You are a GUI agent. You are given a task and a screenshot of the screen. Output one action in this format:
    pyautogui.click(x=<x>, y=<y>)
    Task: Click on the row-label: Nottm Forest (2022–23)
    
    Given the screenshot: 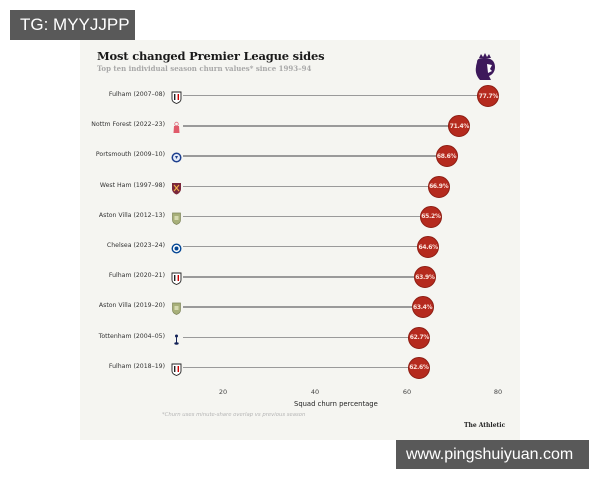 What is the action you would take?
    pyautogui.click(x=128, y=125)
    